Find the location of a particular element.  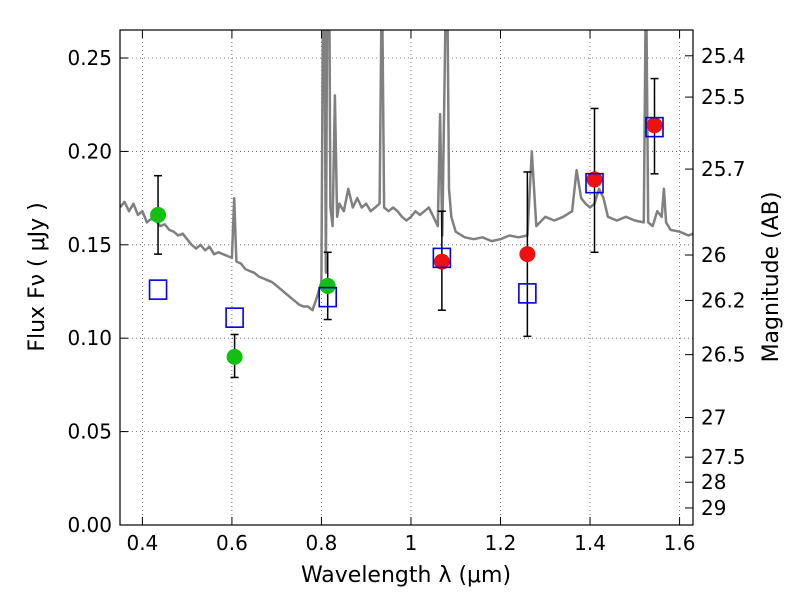

right-tick-label: 25.5 is located at coordinates (723, 97).